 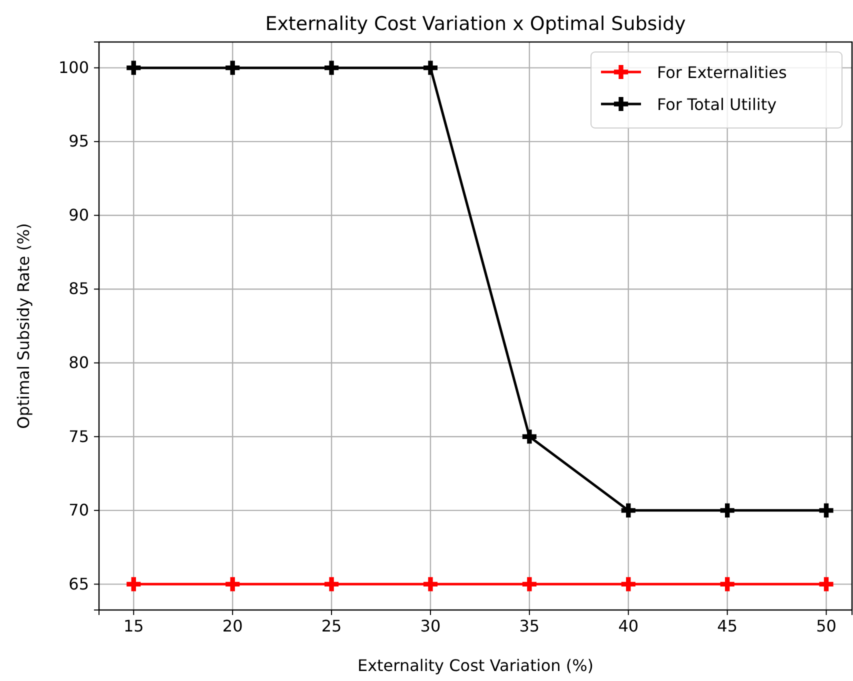 What do you see at coordinates (529, 626) in the screenshot?
I see `x-tick-label: 35` at bounding box center [529, 626].